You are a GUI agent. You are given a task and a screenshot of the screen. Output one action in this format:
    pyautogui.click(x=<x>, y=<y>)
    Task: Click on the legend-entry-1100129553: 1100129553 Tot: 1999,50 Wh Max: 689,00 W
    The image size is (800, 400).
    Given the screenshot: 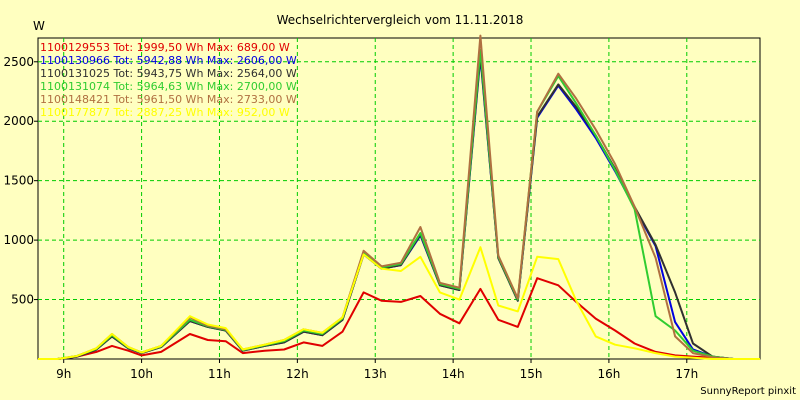 What is the action you would take?
    pyautogui.click(x=165, y=47)
    